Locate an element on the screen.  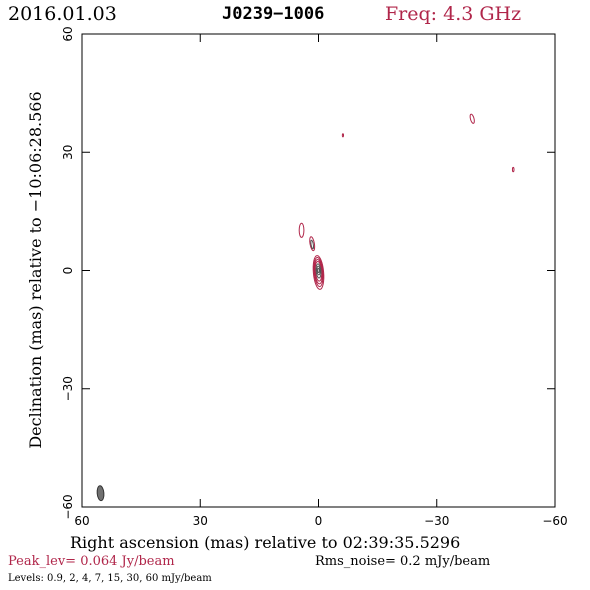
x-tick-label: 60 is located at coordinates (81, 521).